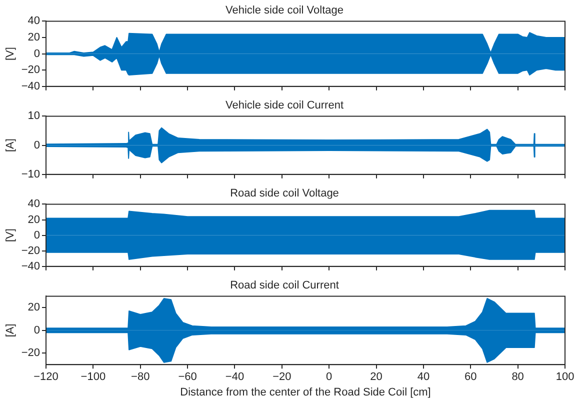  Describe the element at coordinates (376, 377) in the screenshot. I see `x-tick-label: 20` at that location.